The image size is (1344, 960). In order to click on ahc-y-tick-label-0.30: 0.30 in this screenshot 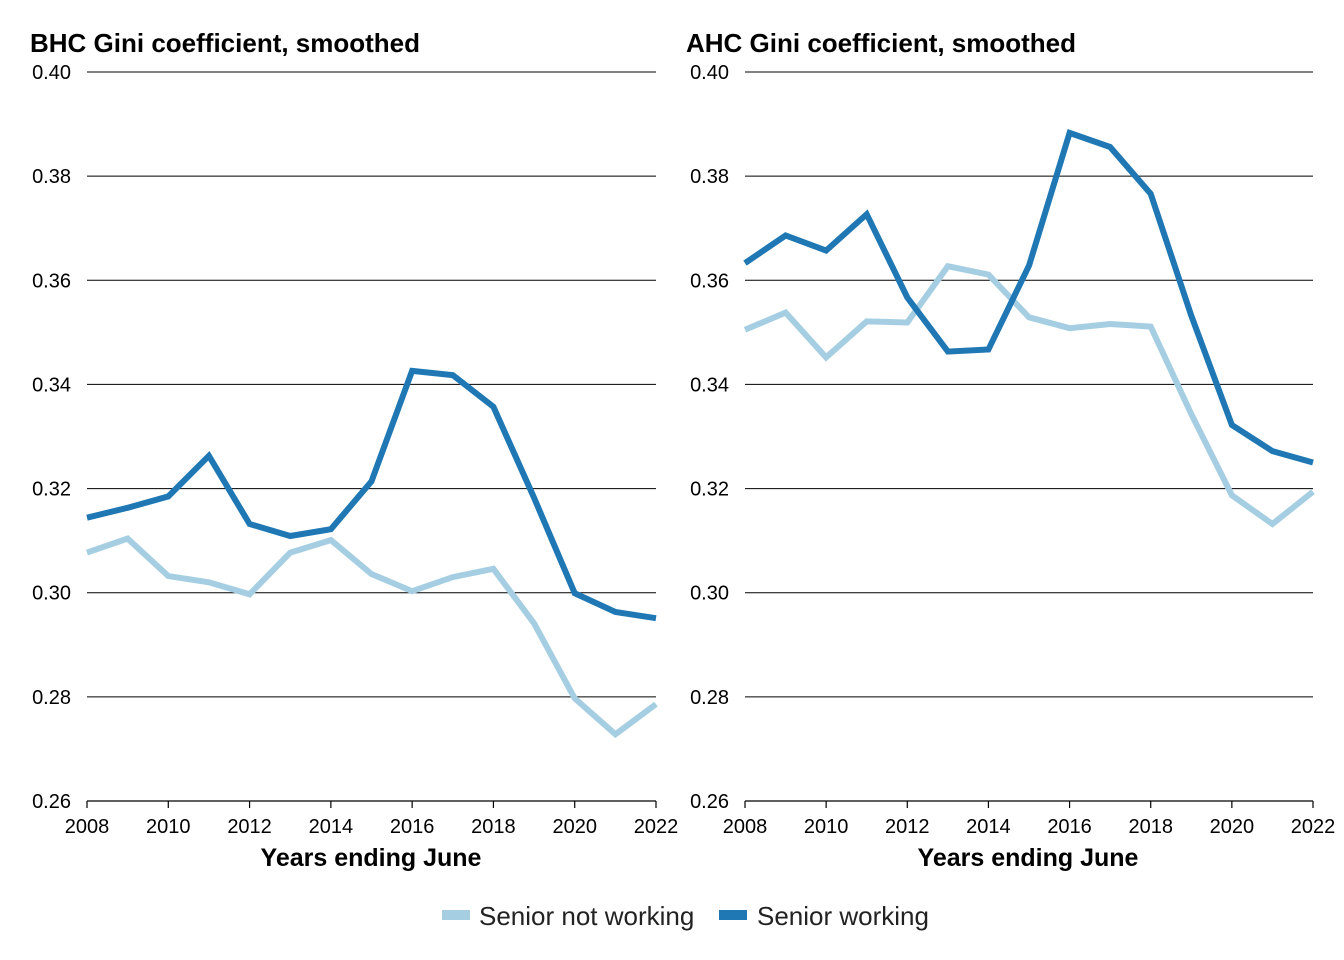, I will do `click(709, 594)`.